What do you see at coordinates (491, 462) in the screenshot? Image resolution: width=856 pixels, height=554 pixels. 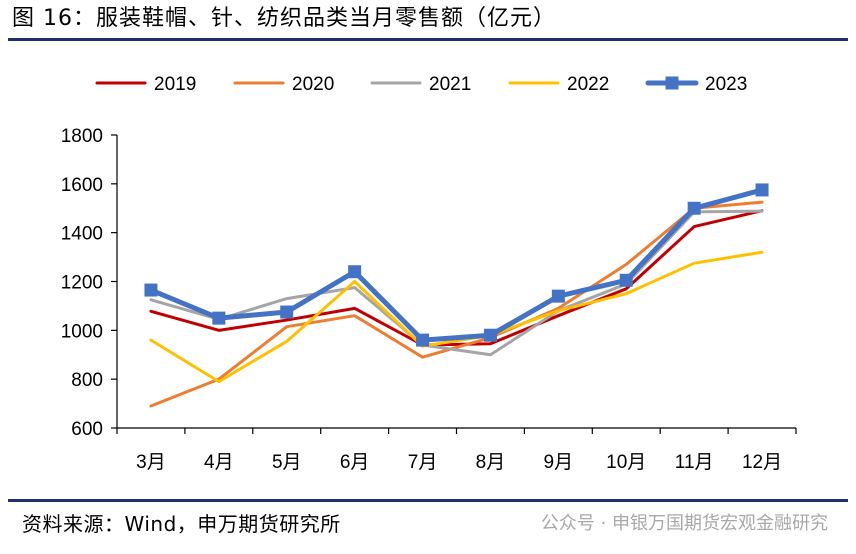 I see `x-tick-label: 8月` at bounding box center [491, 462].